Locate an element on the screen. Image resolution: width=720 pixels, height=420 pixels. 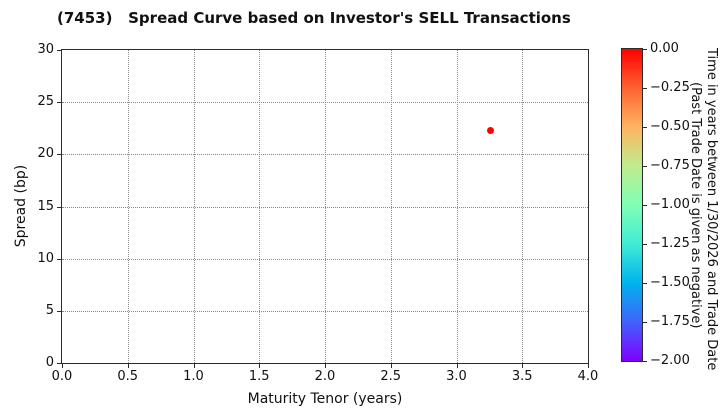
colorbar-tick-label: 0.00 is located at coordinates (664, 48).